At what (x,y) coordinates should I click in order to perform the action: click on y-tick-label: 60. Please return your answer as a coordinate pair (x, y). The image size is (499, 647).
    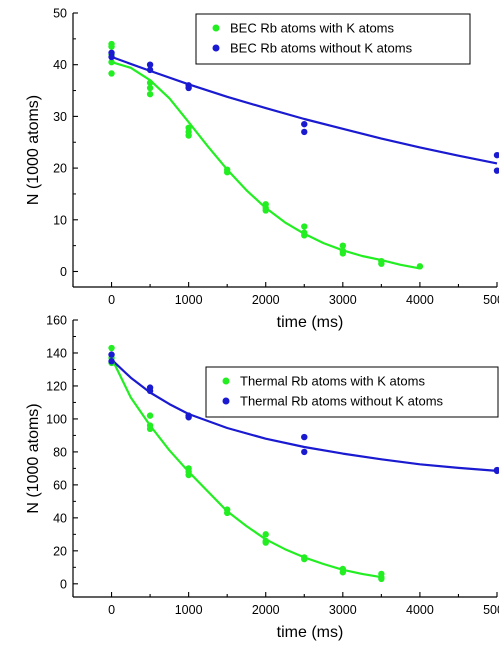
    Looking at the image, I should click on (60, 485).